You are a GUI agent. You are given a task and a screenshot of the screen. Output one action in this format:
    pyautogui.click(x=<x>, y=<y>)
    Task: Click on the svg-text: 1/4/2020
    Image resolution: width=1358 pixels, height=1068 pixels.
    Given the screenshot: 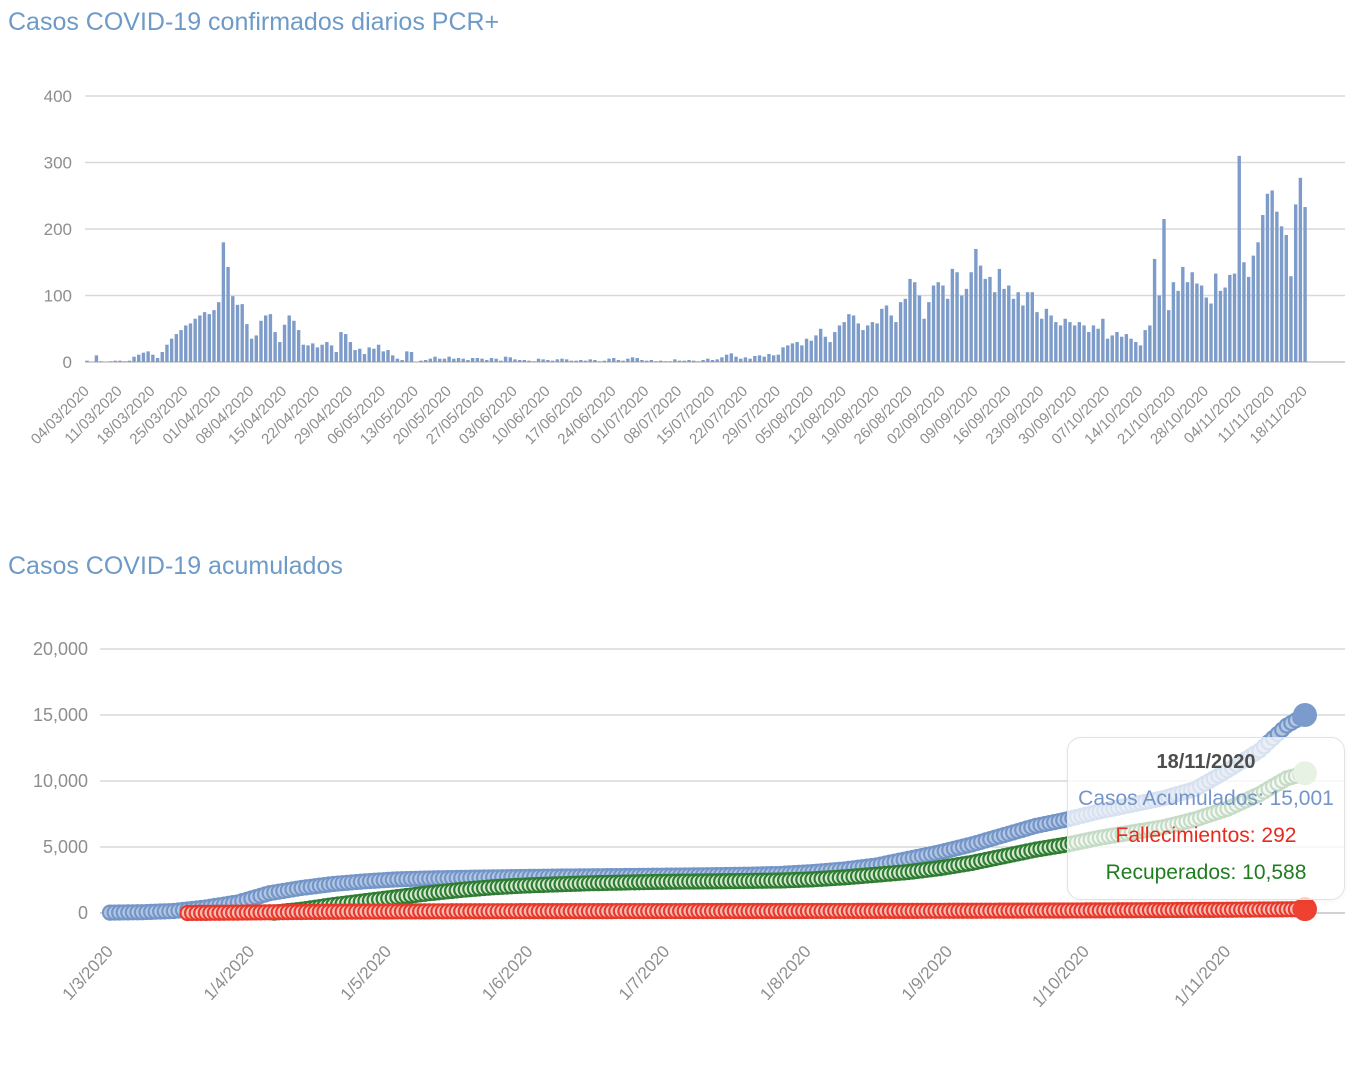 What is the action you would take?
    pyautogui.click(x=229, y=973)
    